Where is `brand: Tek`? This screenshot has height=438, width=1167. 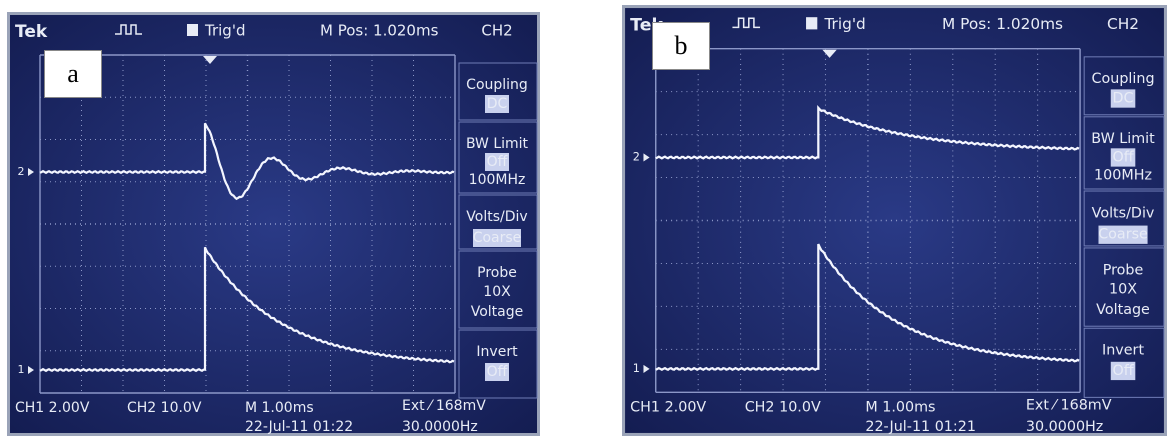
brand: Tek is located at coordinates (31, 32).